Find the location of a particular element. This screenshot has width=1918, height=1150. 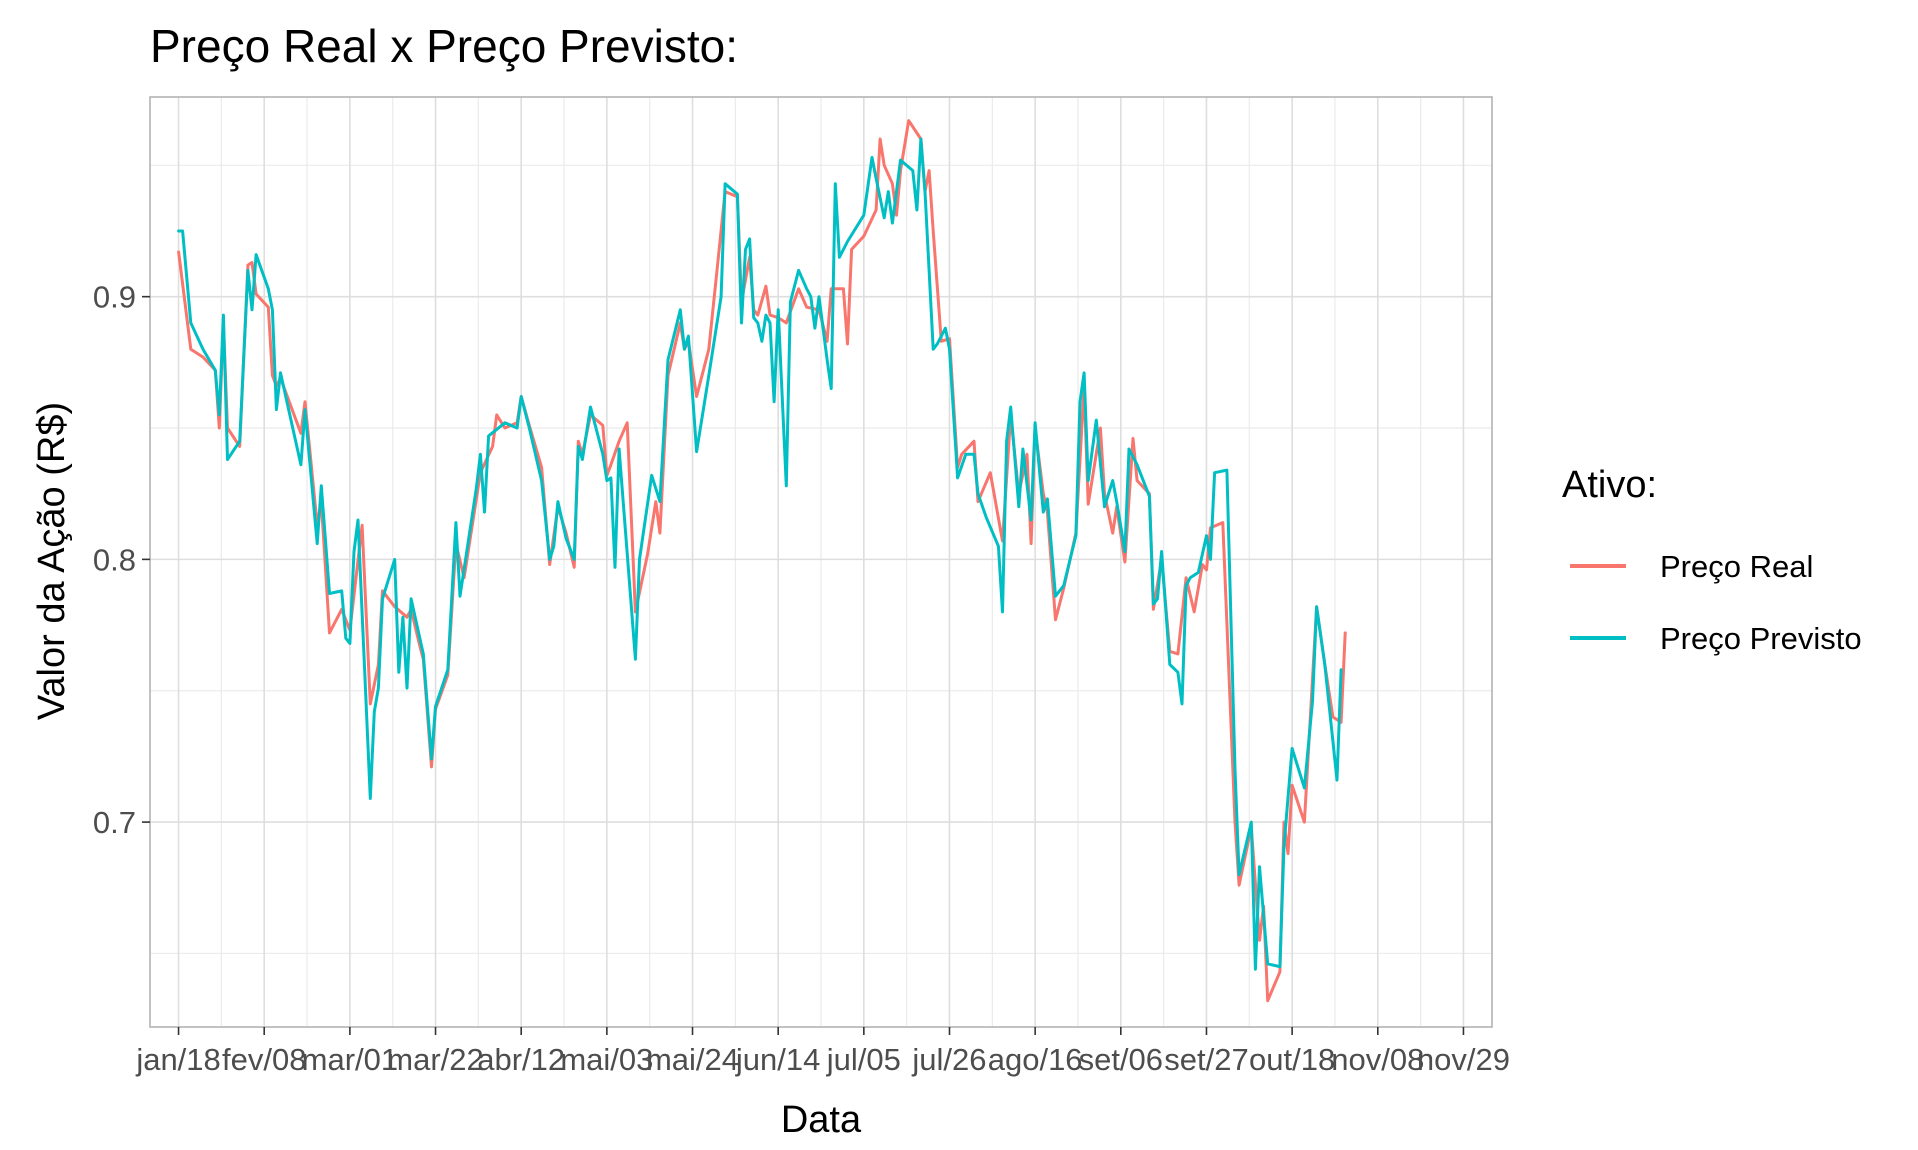

legend: Ativo: Preço Real Preço Previsto is located at coordinates (1712, 560).